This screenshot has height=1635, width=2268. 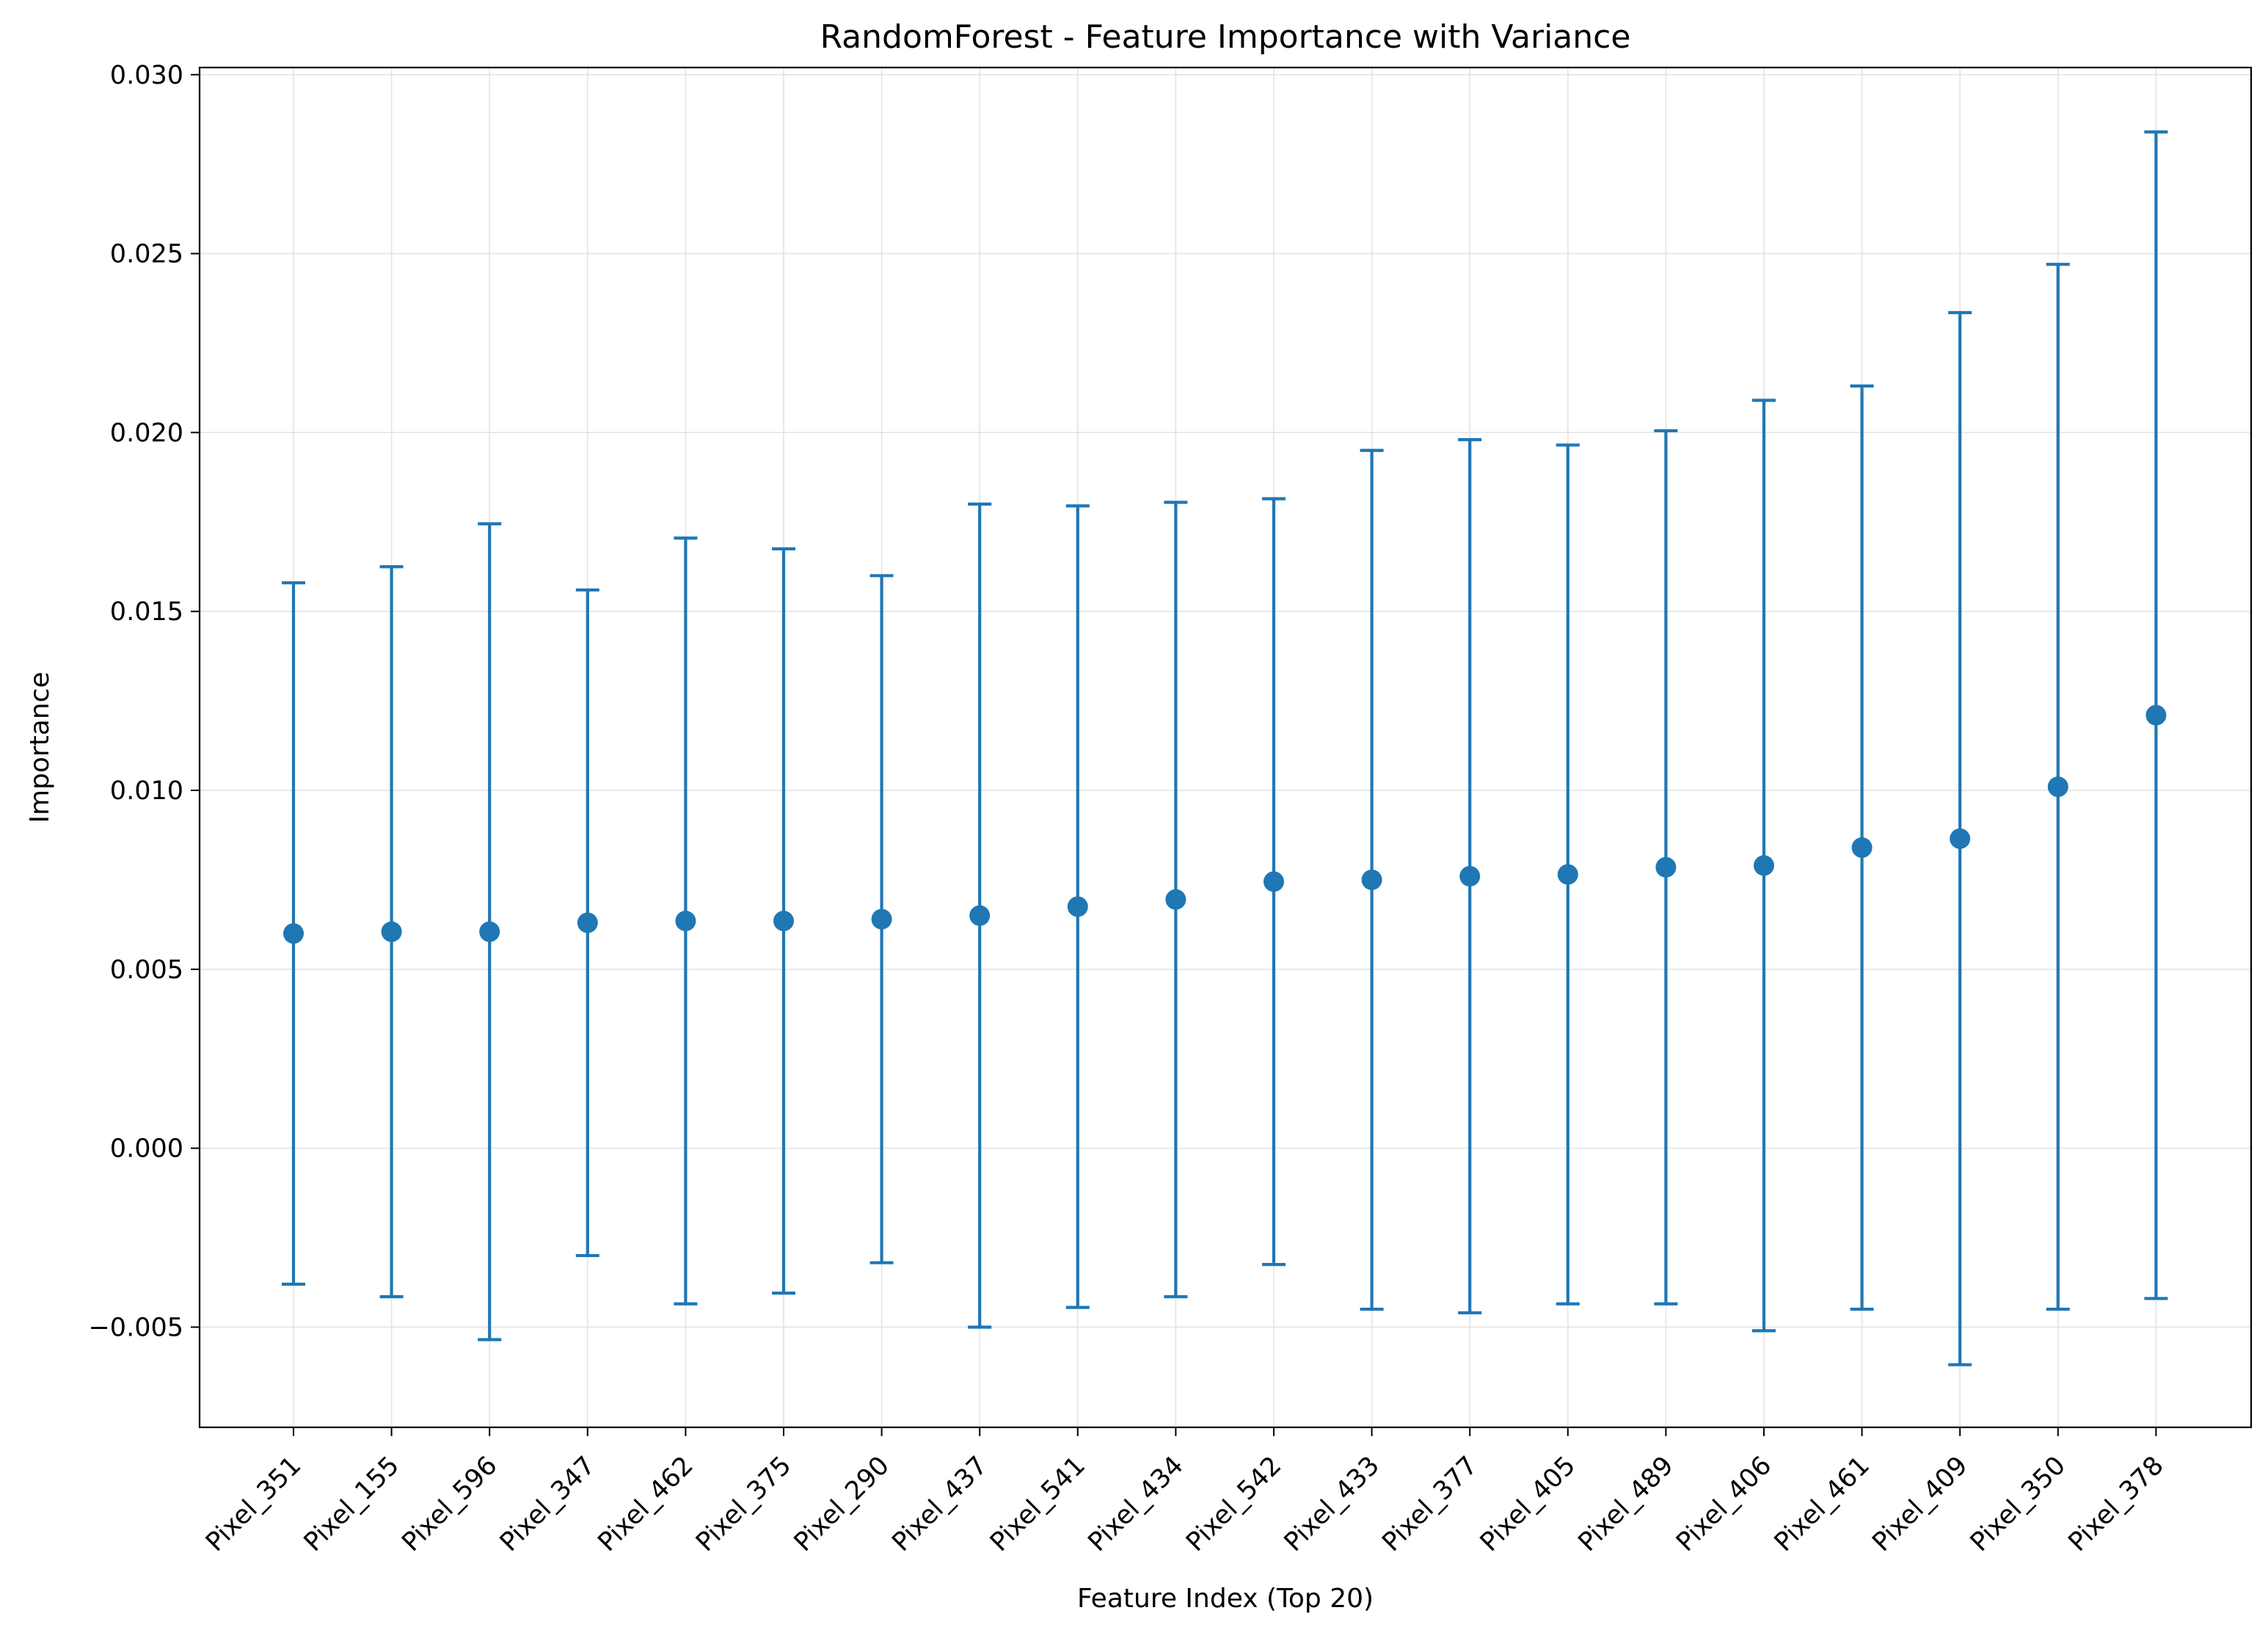 What do you see at coordinates (146, 75) in the screenshot?
I see `y-tick-label: 0.030` at bounding box center [146, 75].